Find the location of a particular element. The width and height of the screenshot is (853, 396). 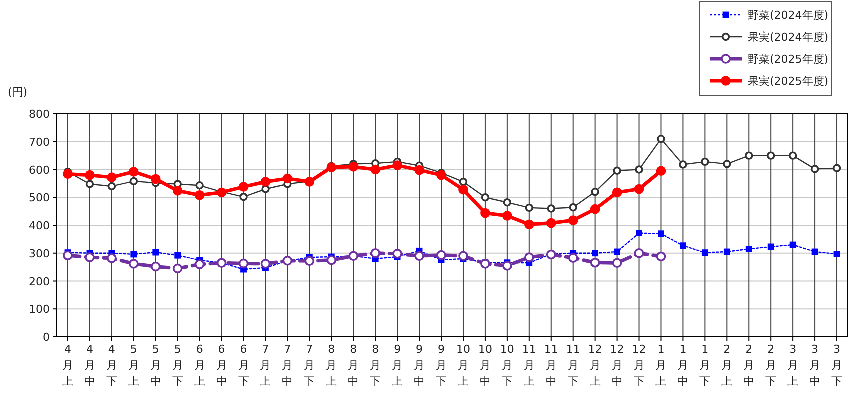

x-tick-label: 6月下 is located at coordinates (244, 365).